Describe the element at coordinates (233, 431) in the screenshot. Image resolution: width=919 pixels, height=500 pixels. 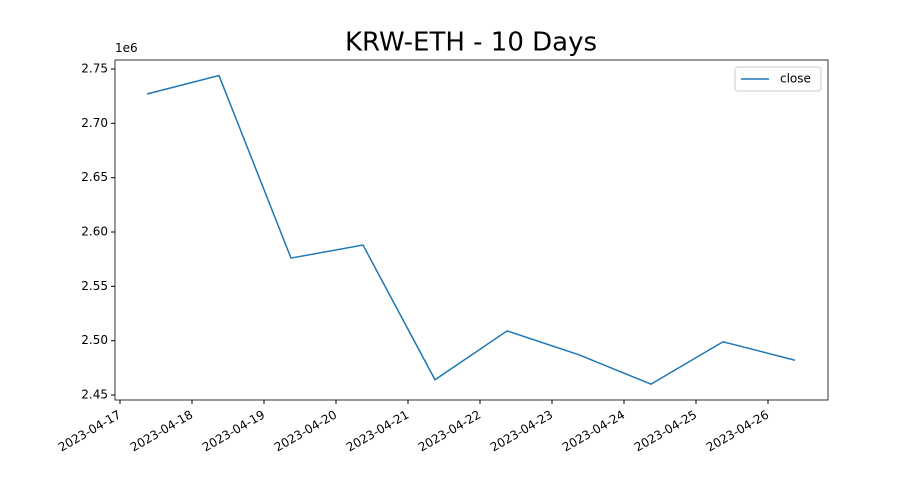
I see `x-tick-label: 2023-04-19` at that location.